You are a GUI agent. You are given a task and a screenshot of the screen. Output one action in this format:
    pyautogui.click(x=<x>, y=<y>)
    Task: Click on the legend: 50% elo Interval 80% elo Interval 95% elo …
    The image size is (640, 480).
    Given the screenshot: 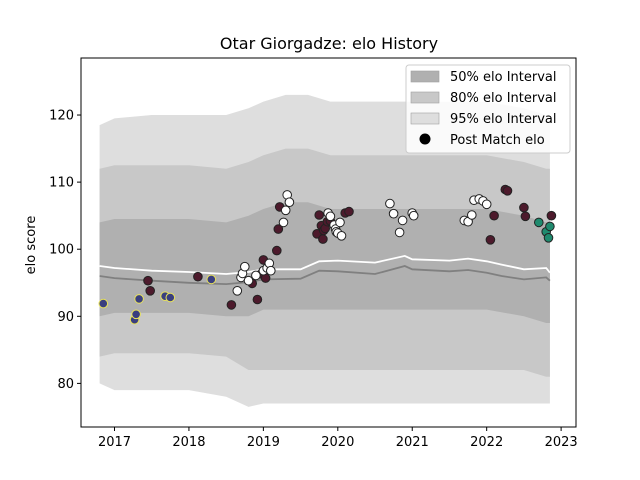 What is the action you would take?
    pyautogui.click(x=488, y=109)
    